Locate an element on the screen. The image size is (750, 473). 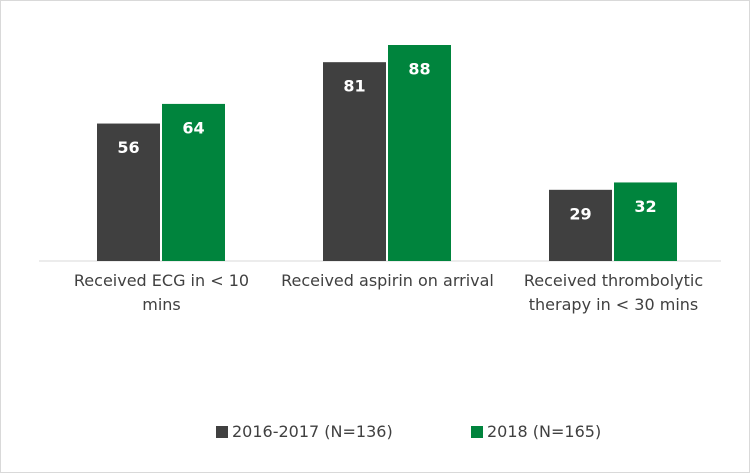
data-label: 32 is located at coordinates (645, 206).